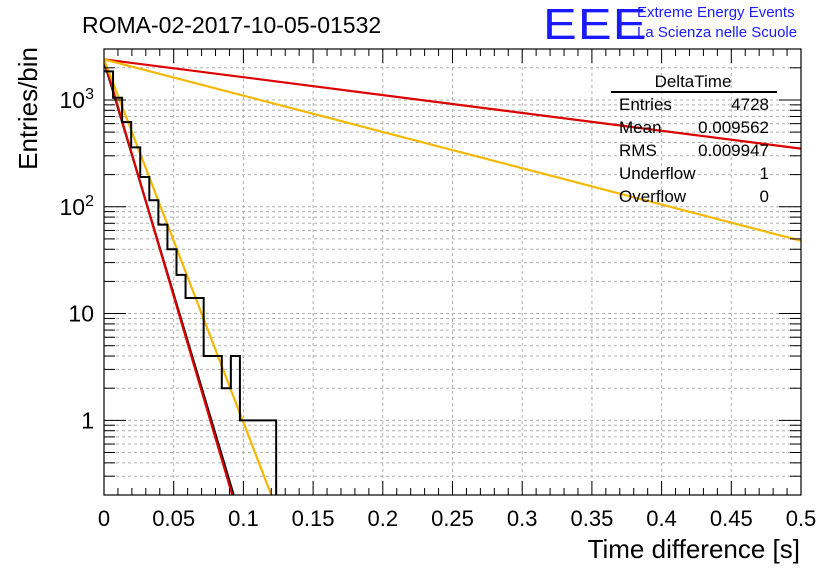 This screenshot has width=836, height=572. I want to click on stats-value-mean: 0.009562, so click(733, 127).